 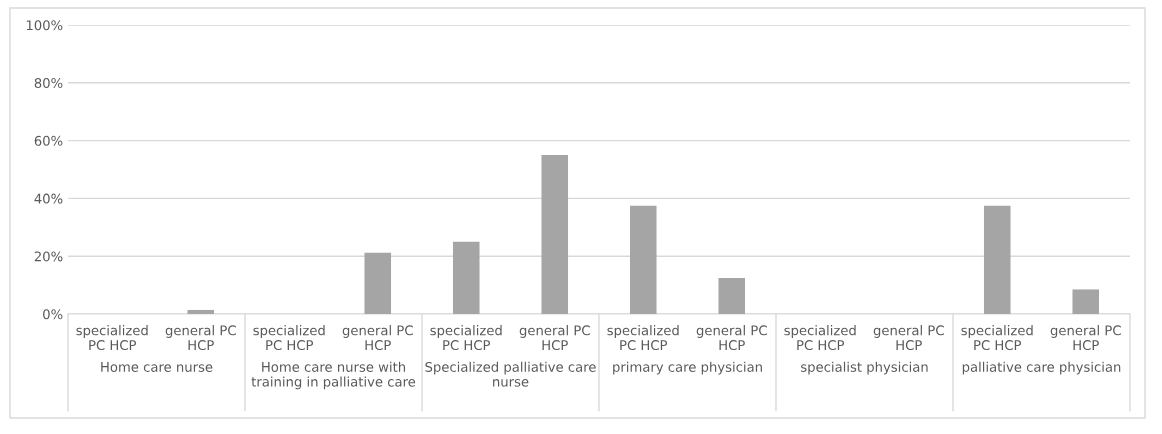 I want to click on y-tick-label: 0%, so click(x=53, y=314).